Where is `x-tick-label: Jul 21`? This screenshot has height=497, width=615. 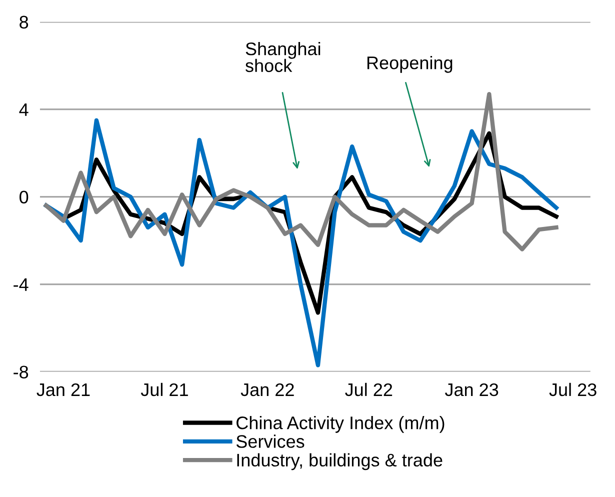
x-tick-label: Jul 21 is located at coordinates (164, 389).